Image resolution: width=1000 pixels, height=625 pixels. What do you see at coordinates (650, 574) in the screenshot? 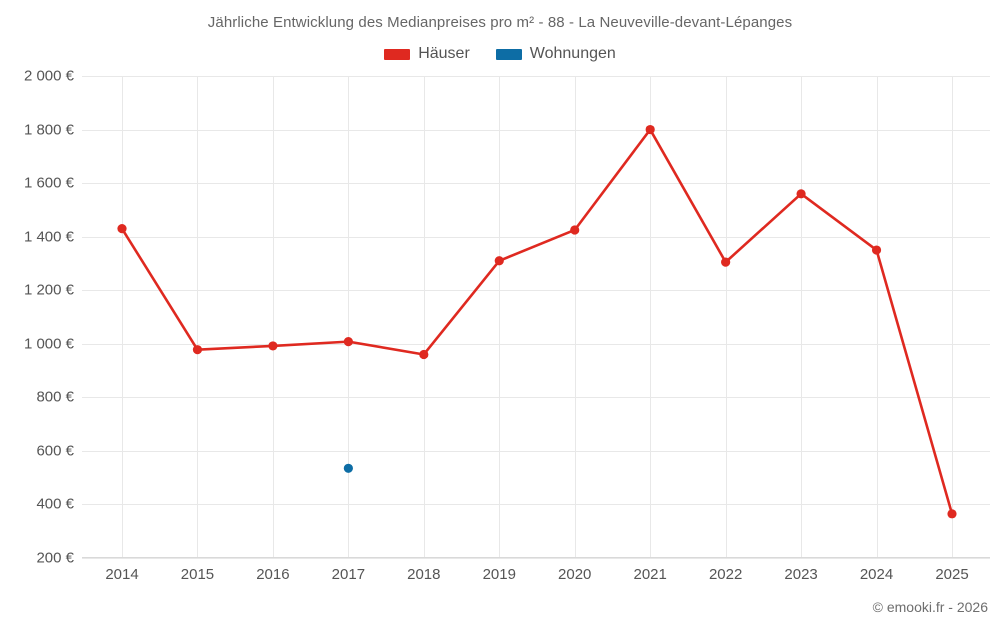
I see `x-axis-tick-label: 2021` at bounding box center [650, 574].